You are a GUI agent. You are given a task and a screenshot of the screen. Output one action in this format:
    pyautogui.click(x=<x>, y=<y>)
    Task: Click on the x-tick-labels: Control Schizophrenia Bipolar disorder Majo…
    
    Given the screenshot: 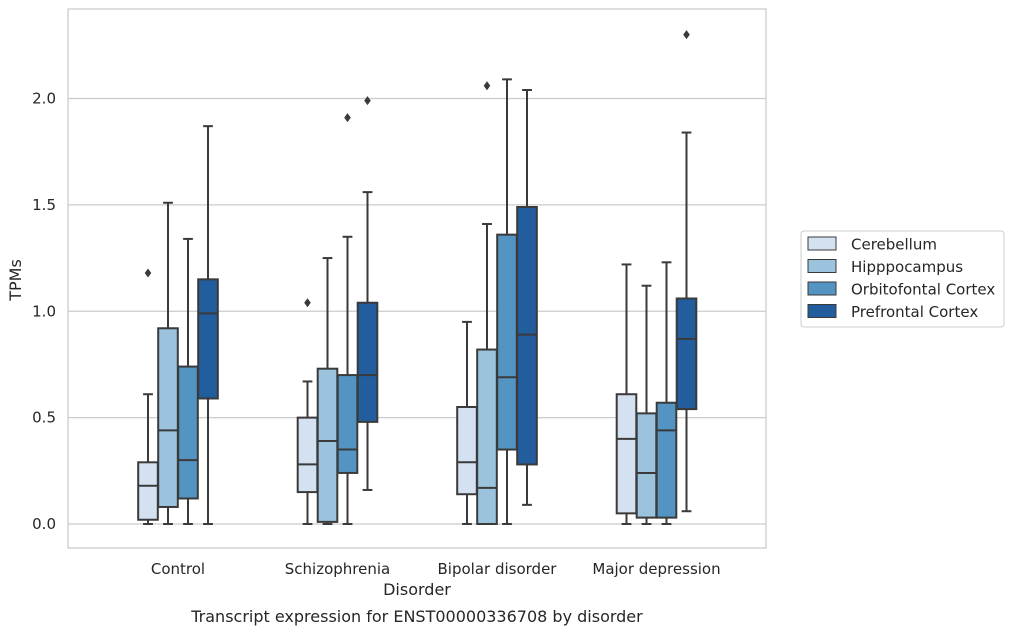 What is the action you would take?
    pyautogui.click(x=436, y=569)
    